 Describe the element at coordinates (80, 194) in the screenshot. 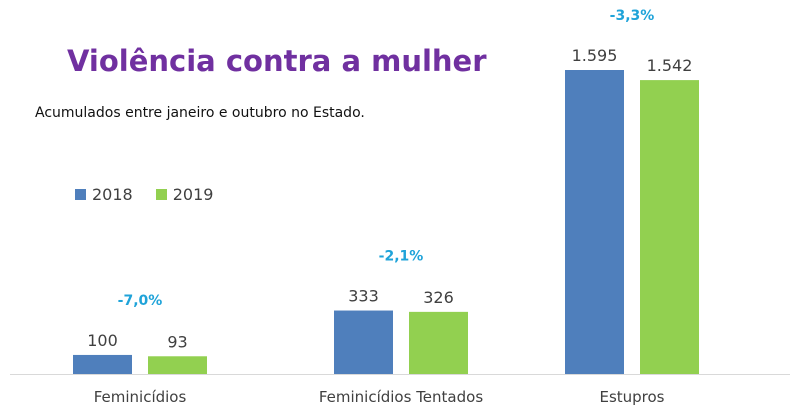

I see `legend-swatch-2018` at that location.